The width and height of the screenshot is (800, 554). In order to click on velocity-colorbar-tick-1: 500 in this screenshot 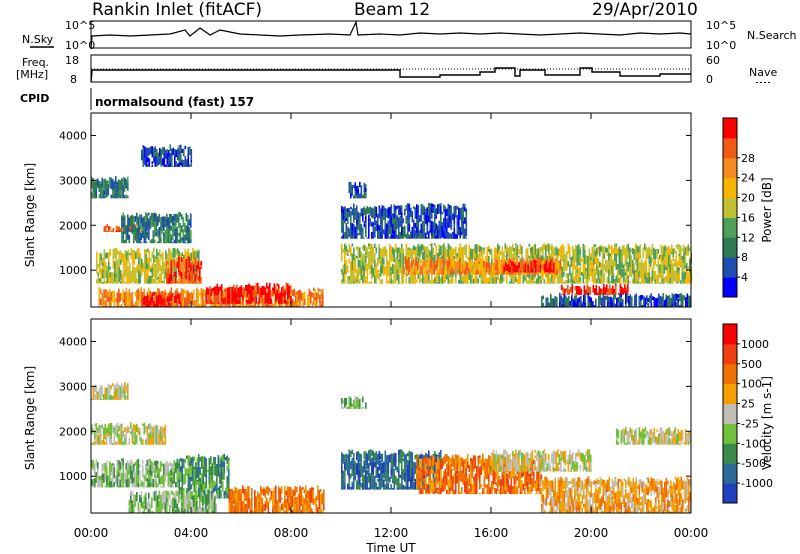, I will do `click(751, 364)`.